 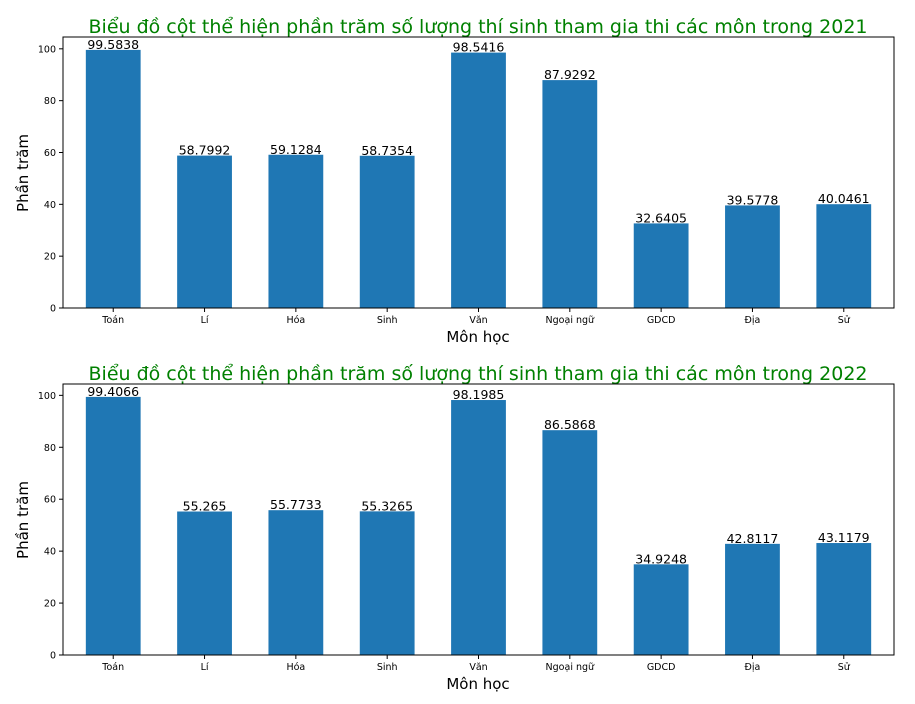 I want to click on data-label-li: 58.7992, so click(x=205, y=150).